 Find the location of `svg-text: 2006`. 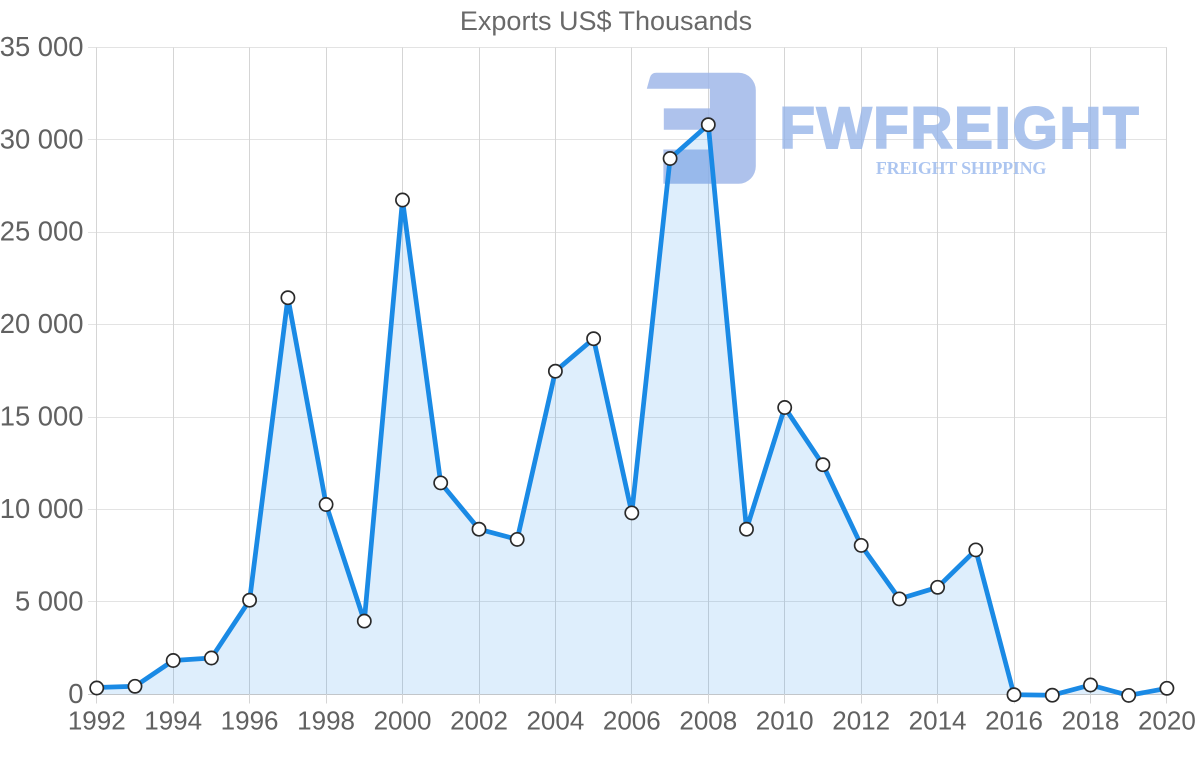

svg-text: 2006 is located at coordinates (632, 721).